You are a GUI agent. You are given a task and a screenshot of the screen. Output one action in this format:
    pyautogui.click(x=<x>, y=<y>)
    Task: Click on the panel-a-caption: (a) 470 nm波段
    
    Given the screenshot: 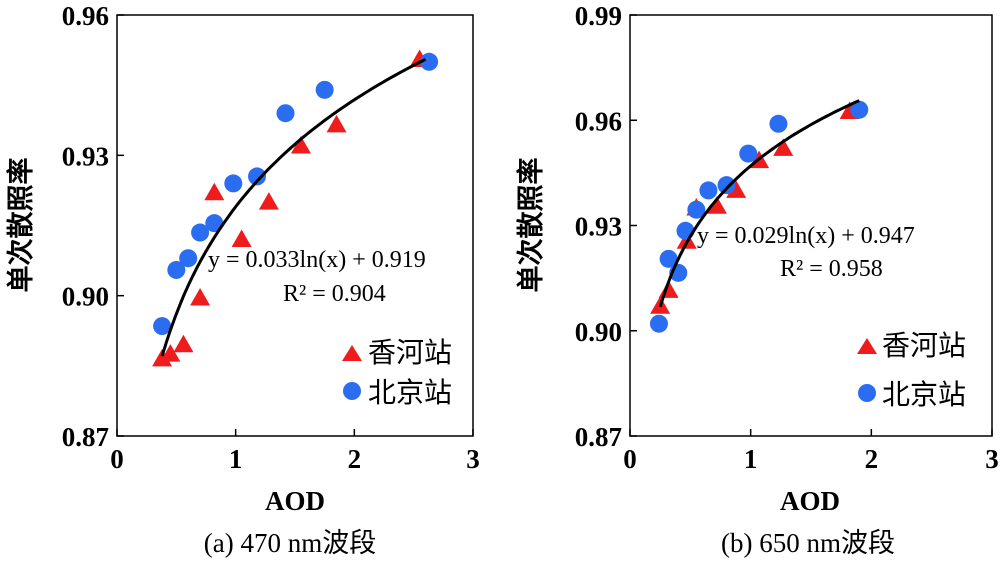 What is the action you would take?
    pyautogui.click(x=290, y=543)
    